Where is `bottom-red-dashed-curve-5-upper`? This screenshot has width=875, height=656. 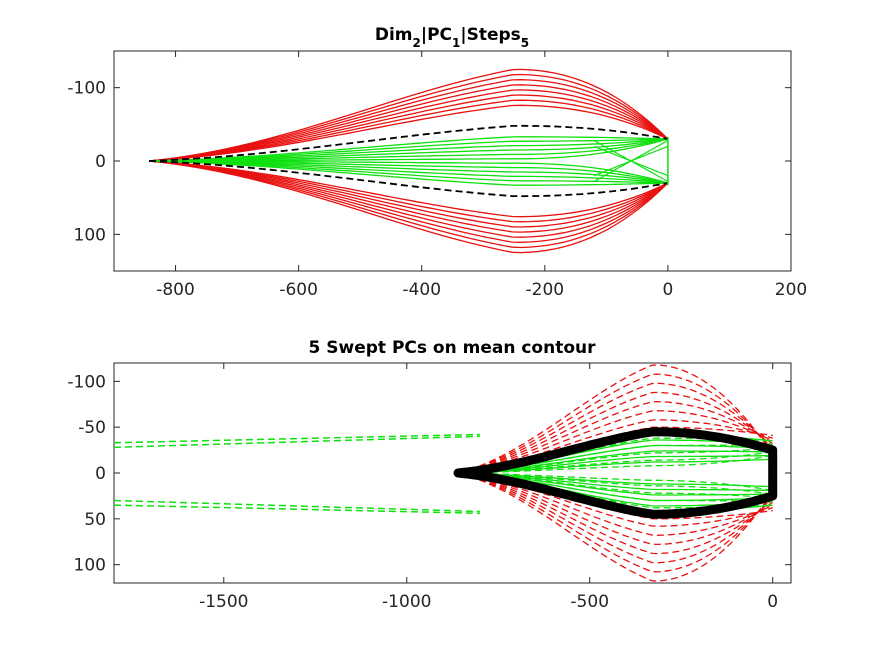
bottom-red-dashed-curve-5-upper is located at coordinates (615, 442).